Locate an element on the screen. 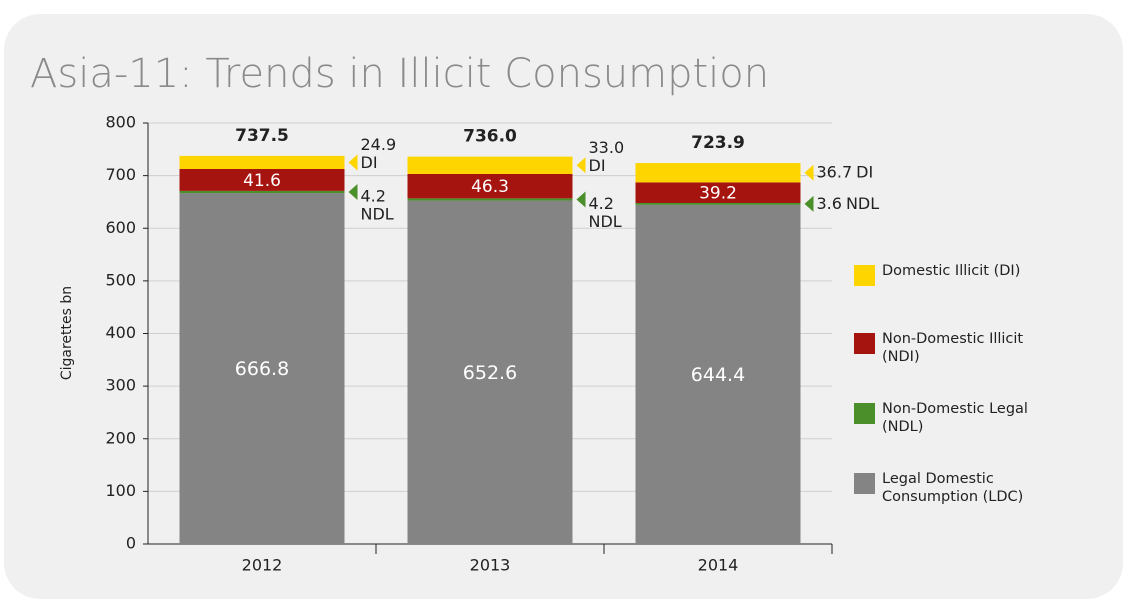  side-value: 36.7 is located at coordinates (835, 171).